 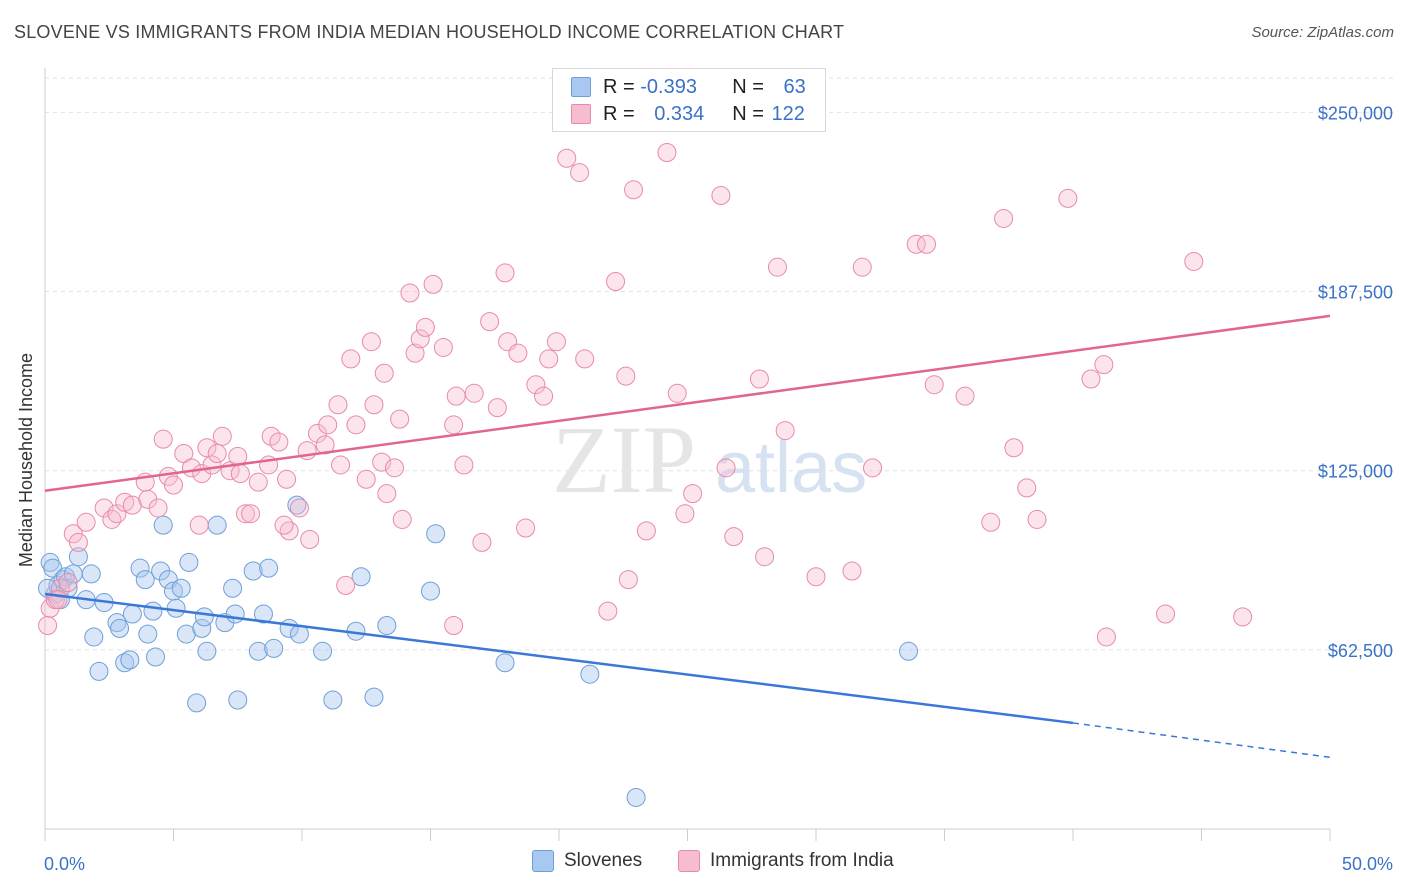 What do you see at coordinates (788, 113) in the screenshot?
I see `legend-n-value: 122` at bounding box center [788, 113].